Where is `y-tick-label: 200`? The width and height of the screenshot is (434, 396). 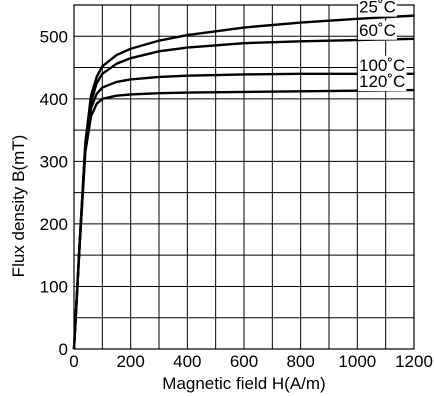
y-tick-label: 200 is located at coordinates (54, 224).